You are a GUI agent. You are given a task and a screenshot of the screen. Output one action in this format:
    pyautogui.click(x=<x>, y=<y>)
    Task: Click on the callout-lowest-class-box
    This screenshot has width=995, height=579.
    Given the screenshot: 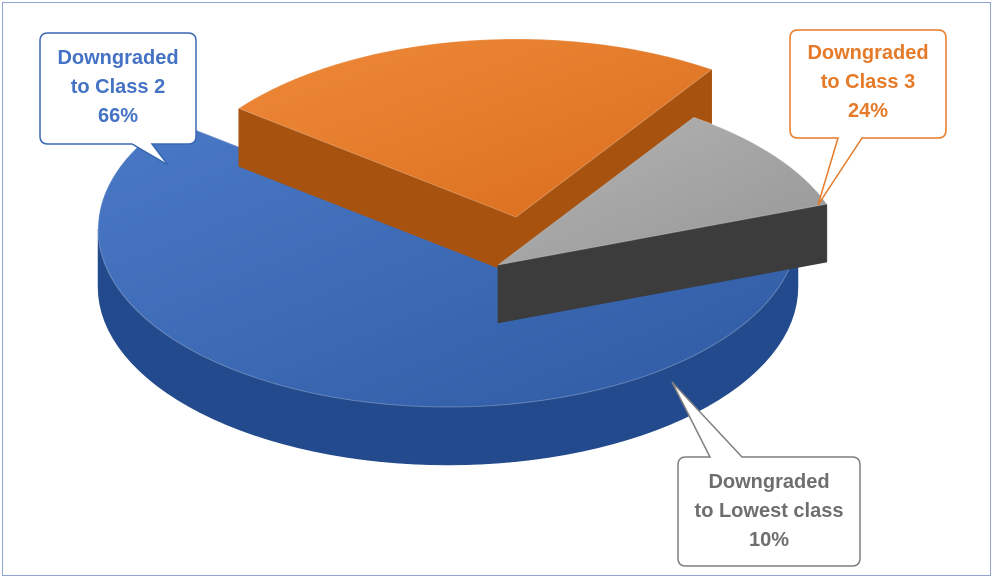 What is the action you would take?
    pyautogui.click(x=766, y=474)
    